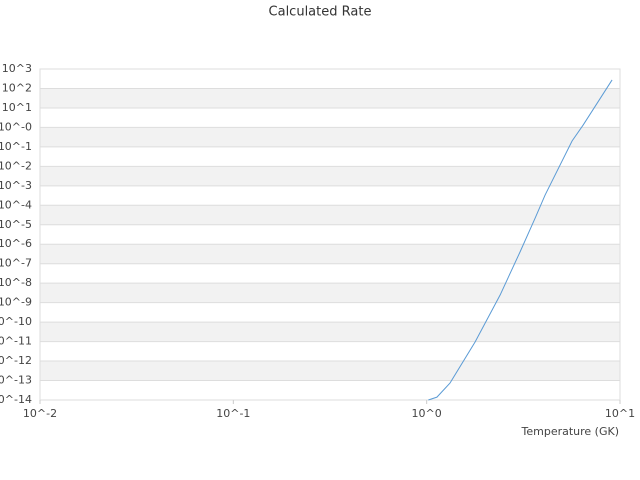 This screenshot has width=640, height=480. What do you see at coordinates (16, 399) in the screenshot?
I see `y-tick-label: 10^-14` at bounding box center [16, 399].